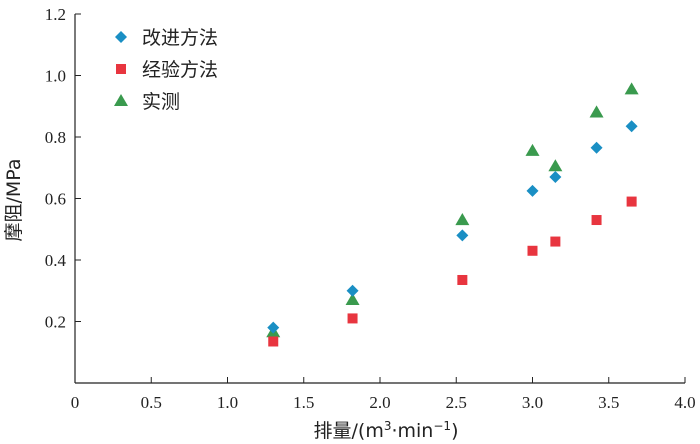 This screenshot has width=700, height=444. I want to click on x-axis-title-sup-1: 3, so click(388, 426).